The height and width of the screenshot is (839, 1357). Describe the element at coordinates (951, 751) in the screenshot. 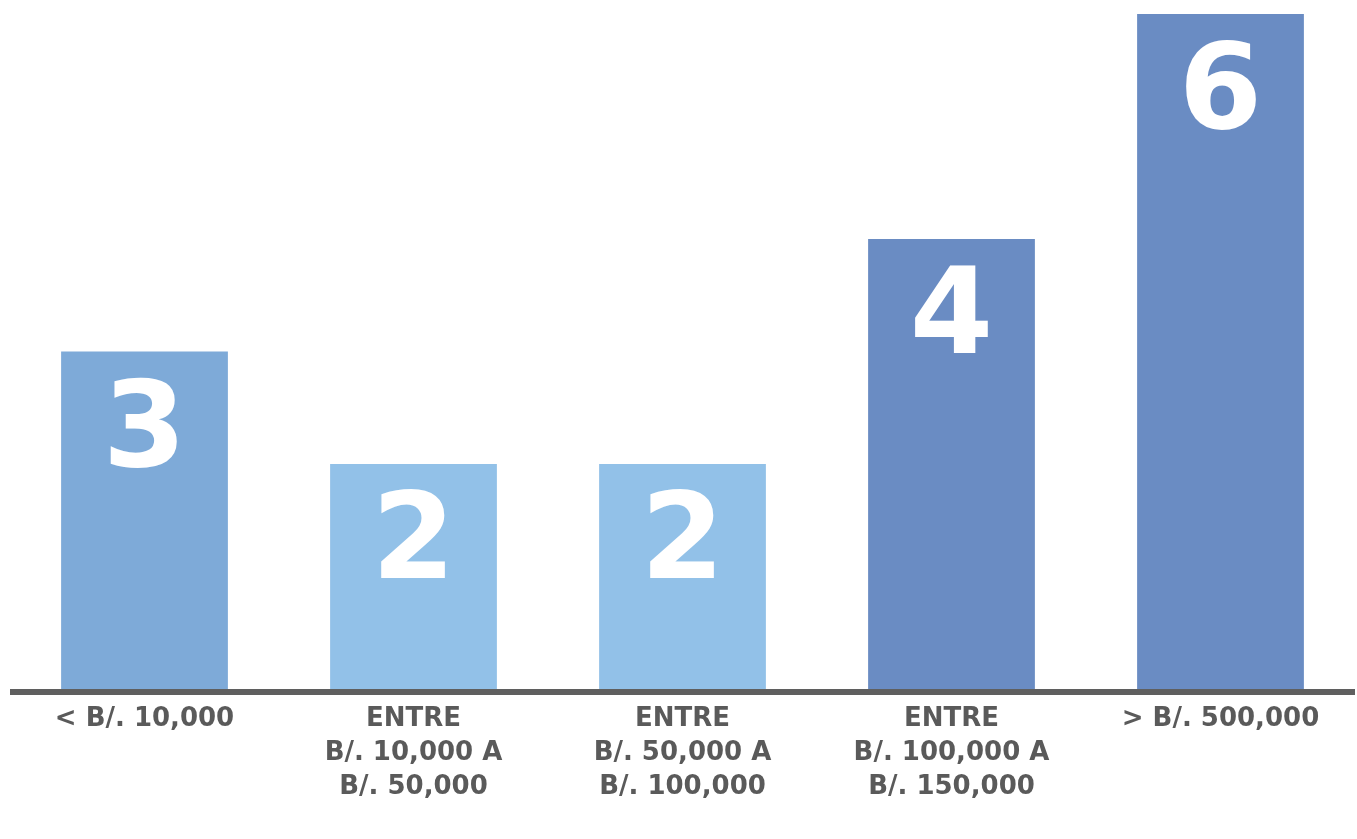

I see `x-tick-label: ENTRE B/. 100,000 A B/. 150,000` at that location.